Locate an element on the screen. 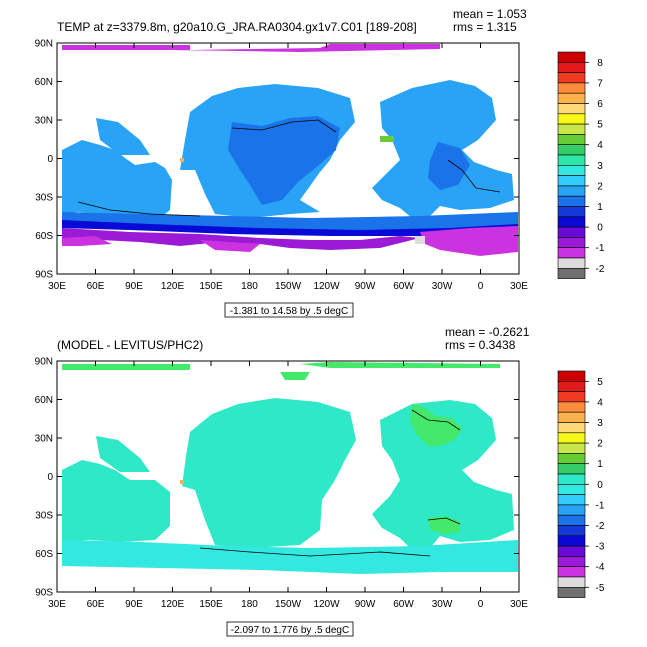 This screenshot has width=647, height=647. pacific-field is located at coordinates (269, 473).